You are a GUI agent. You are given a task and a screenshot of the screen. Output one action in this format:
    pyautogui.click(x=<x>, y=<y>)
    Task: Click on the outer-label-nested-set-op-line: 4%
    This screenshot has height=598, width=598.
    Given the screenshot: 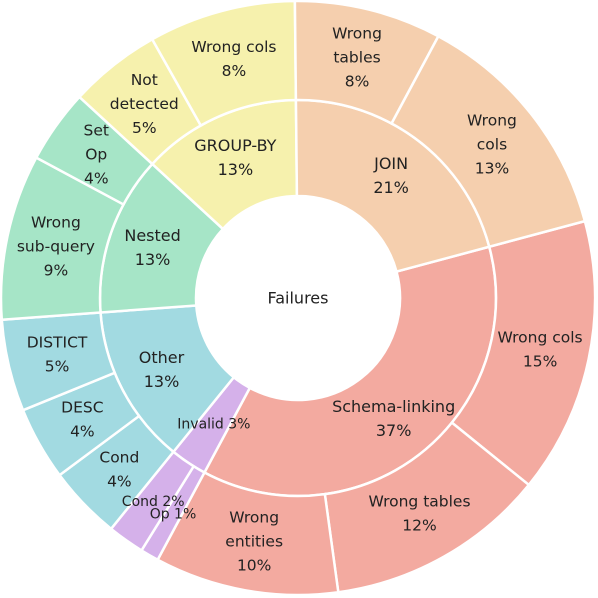 What is the action you would take?
    pyautogui.click(x=96, y=179)
    